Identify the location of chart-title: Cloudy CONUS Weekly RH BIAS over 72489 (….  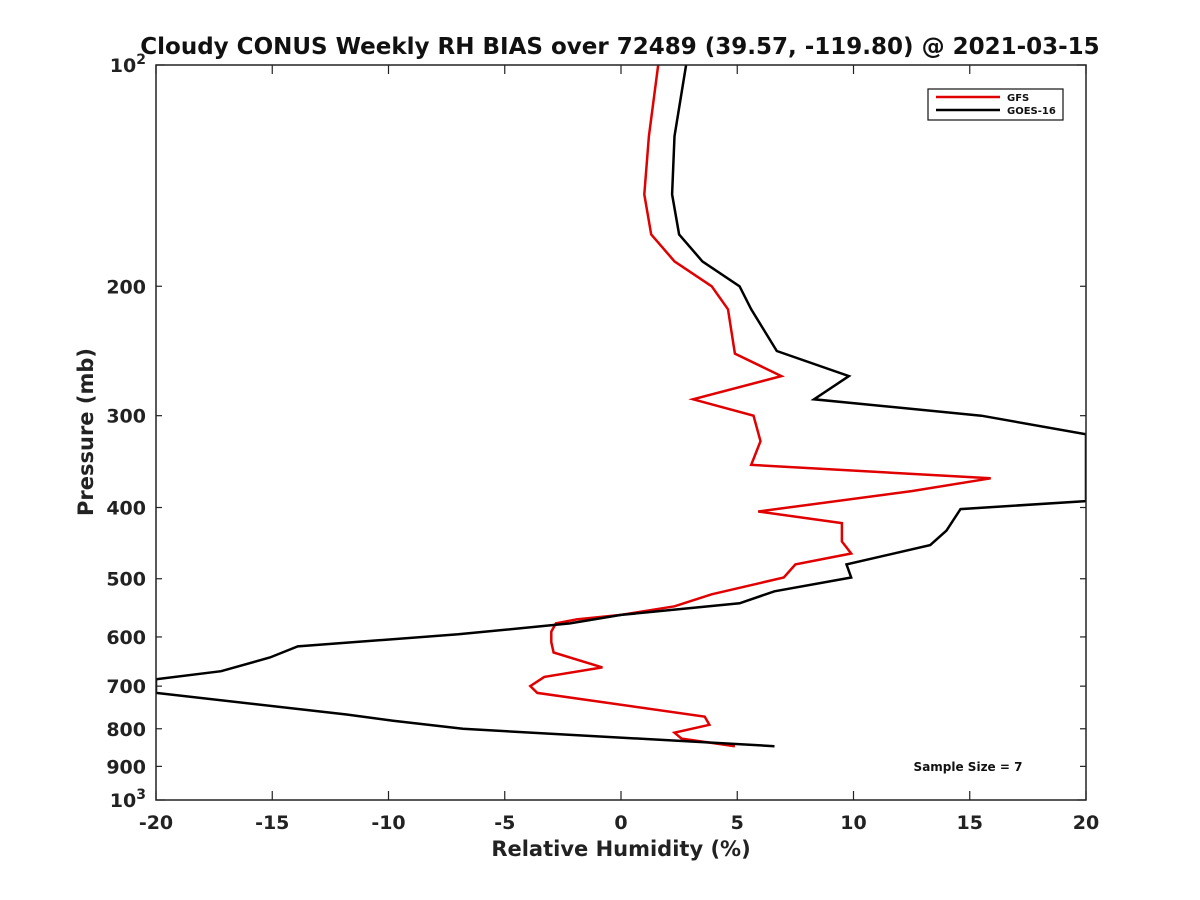
(619, 47).